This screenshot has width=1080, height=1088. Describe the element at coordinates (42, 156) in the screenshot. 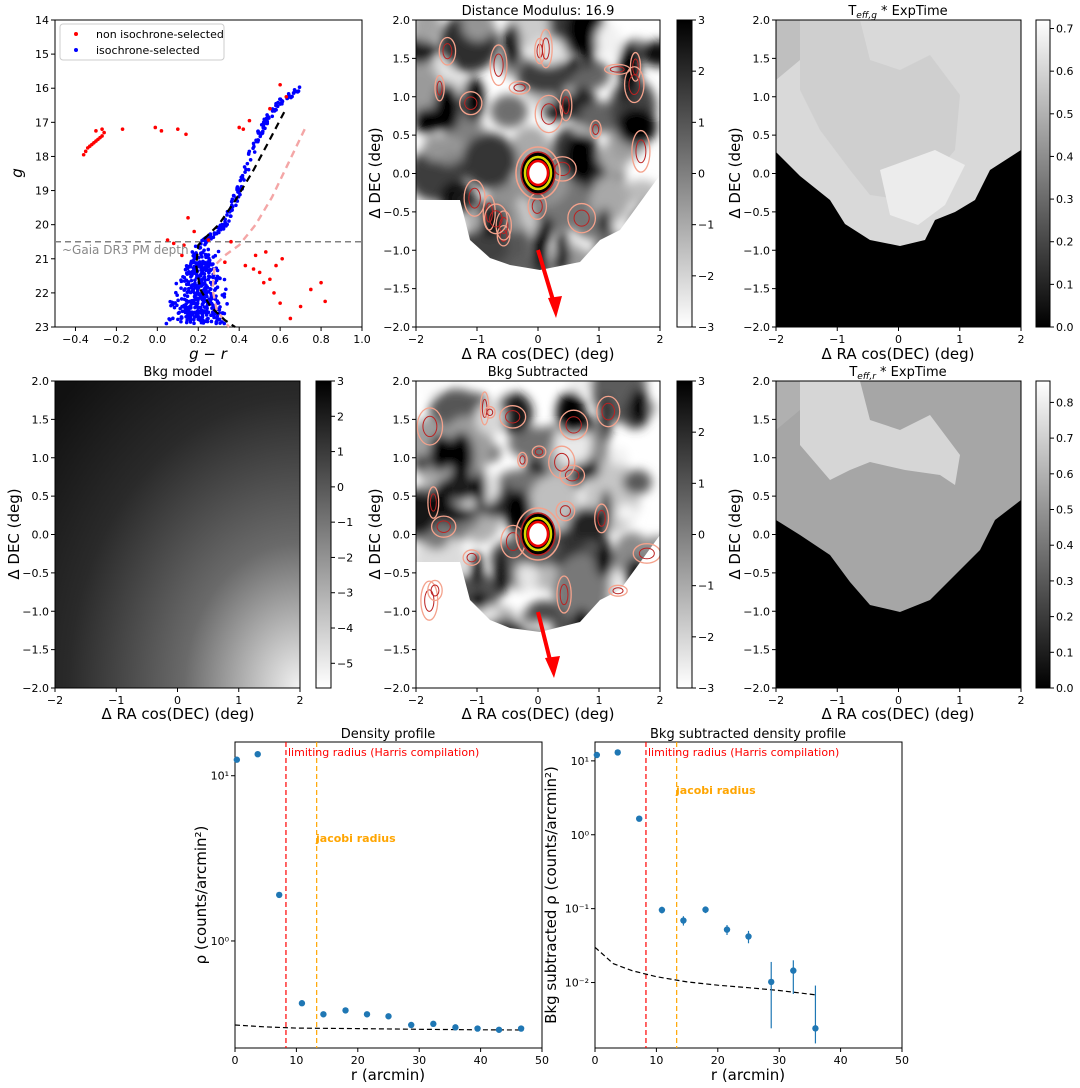

I see `cmd-ytick-label: 18` at that location.